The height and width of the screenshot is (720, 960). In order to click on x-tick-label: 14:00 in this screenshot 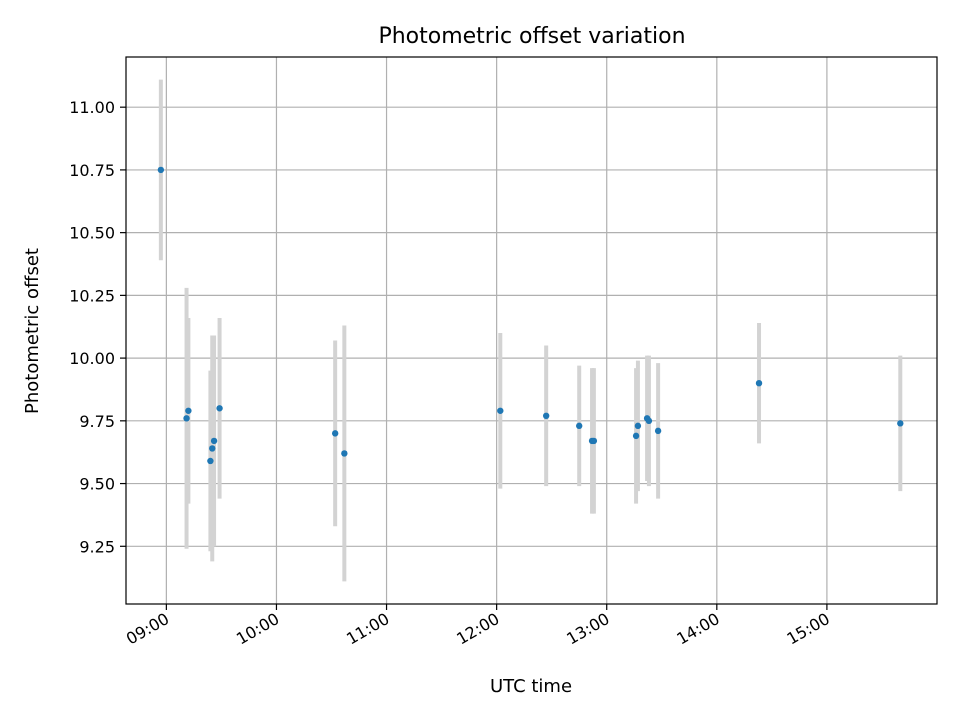, I will do `click(697, 629)`.